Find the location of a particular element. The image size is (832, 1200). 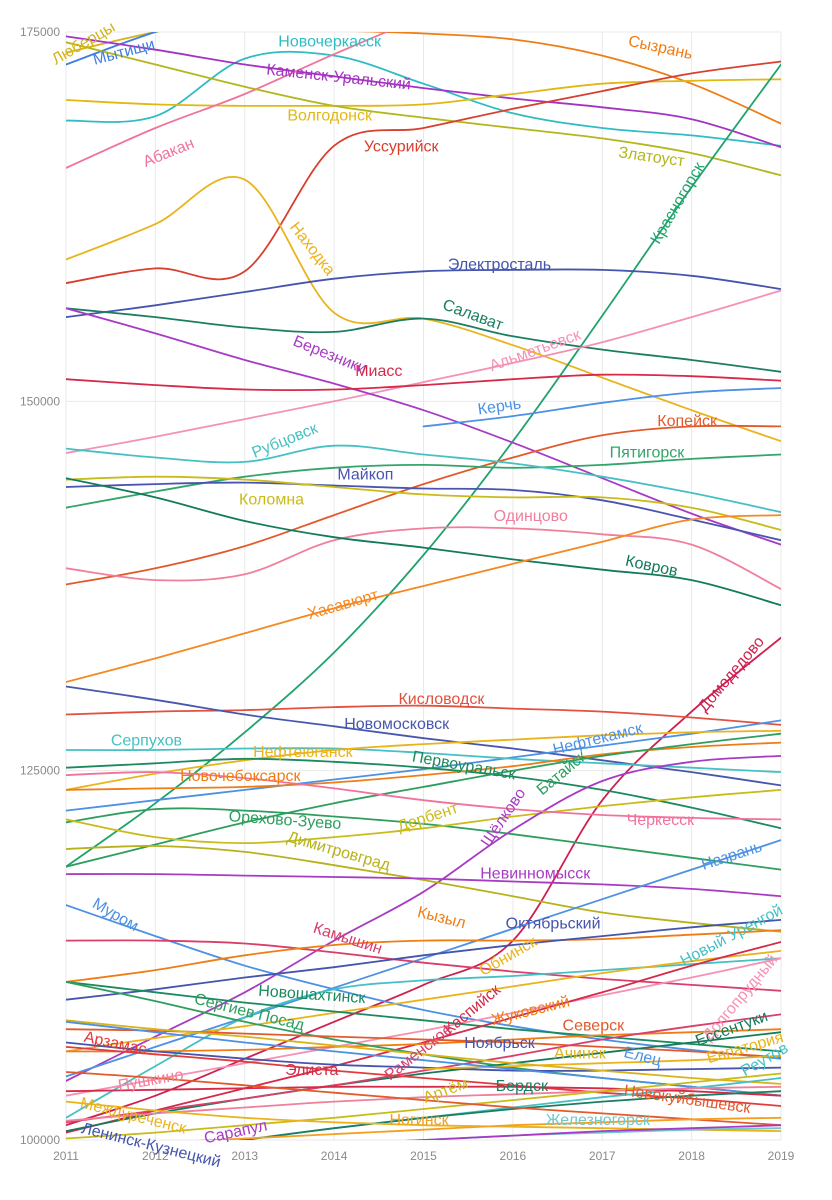

series-label: Одинцово is located at coordinates (531, 516).